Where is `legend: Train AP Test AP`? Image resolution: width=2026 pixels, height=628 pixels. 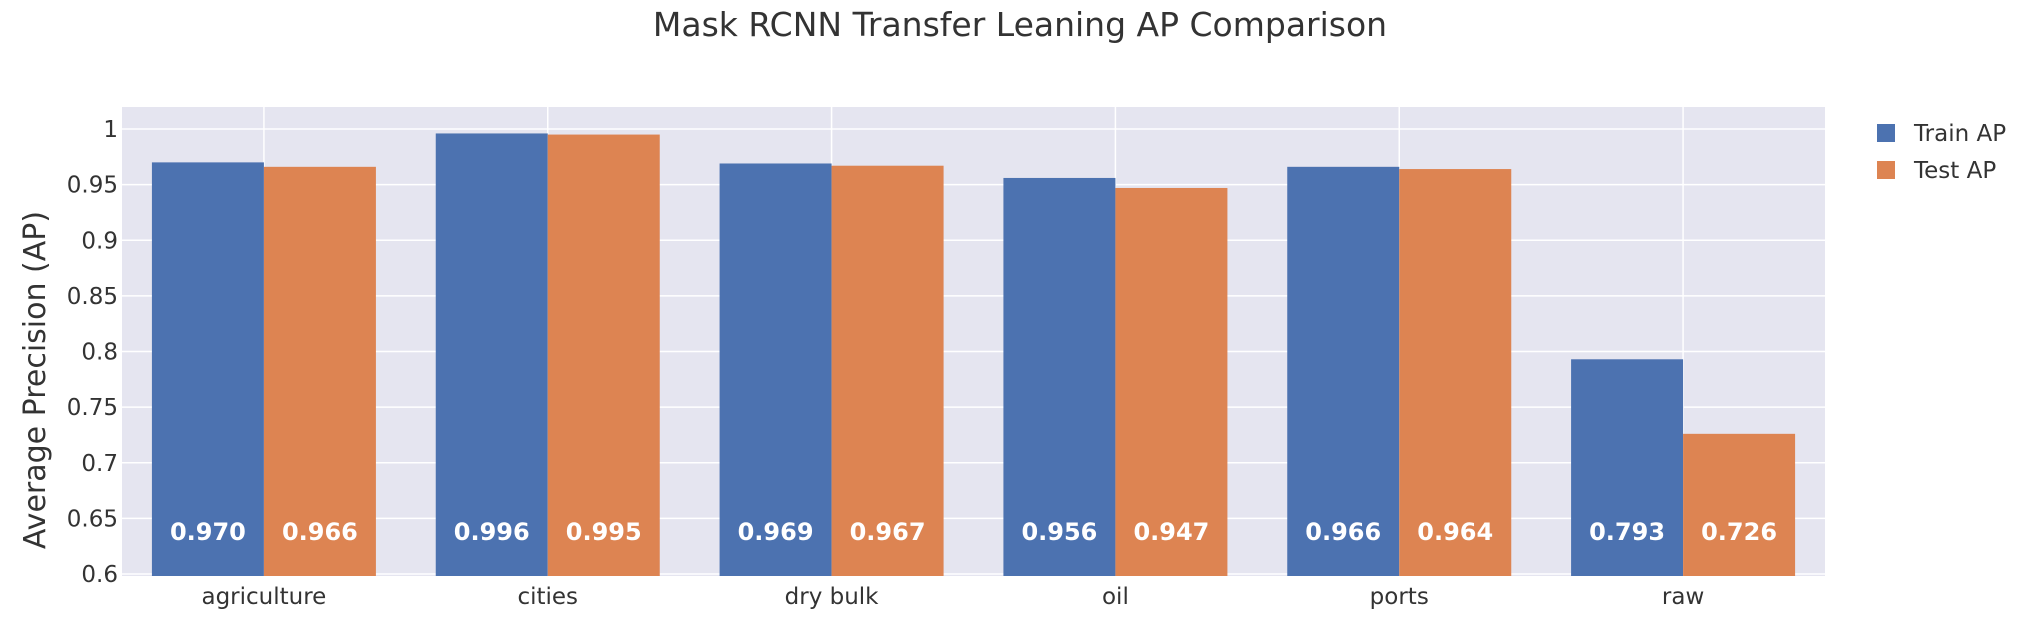
legend: Train AP Test AP is located at coordinates (1941, 152).